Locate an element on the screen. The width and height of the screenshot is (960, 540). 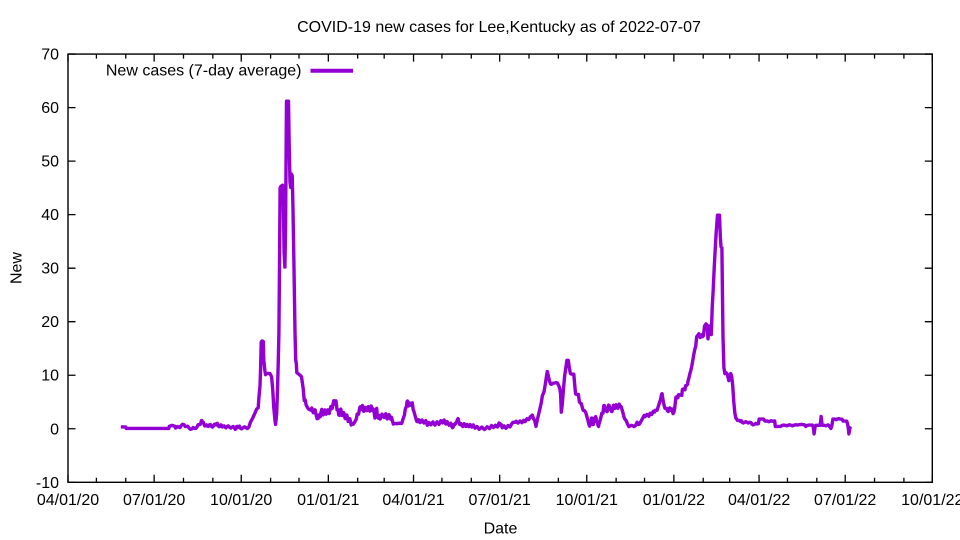
svg-text: 10/01/20 is located at coordinates (241, 500).